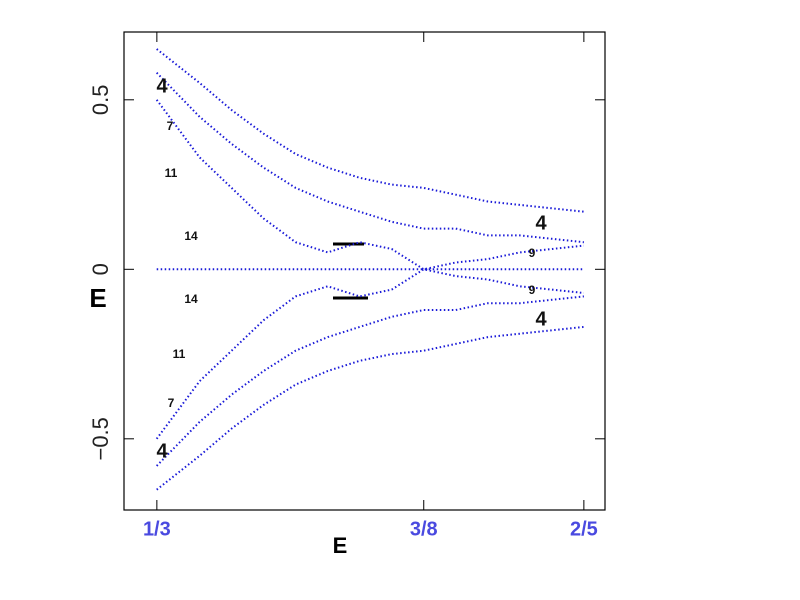 The width and height of the screenshot is (800, 600). Describe the element at coordinates (97, 298) in the screenshot. I see `y-axis-label: E` at that location.